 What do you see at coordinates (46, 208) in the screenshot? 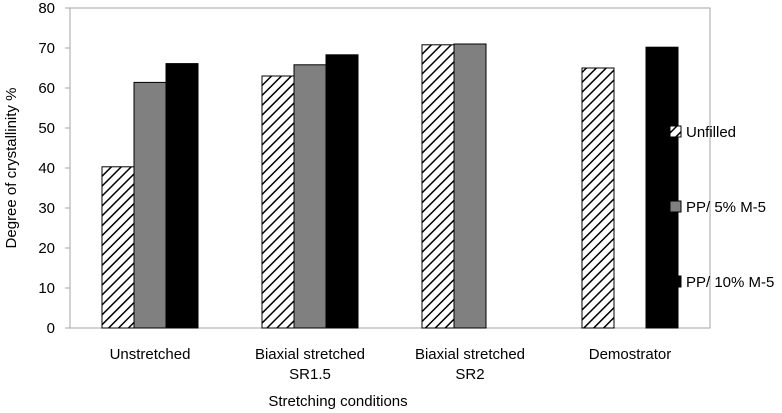
I see `y-tick-label: 30` at bounding box center [46, 208].